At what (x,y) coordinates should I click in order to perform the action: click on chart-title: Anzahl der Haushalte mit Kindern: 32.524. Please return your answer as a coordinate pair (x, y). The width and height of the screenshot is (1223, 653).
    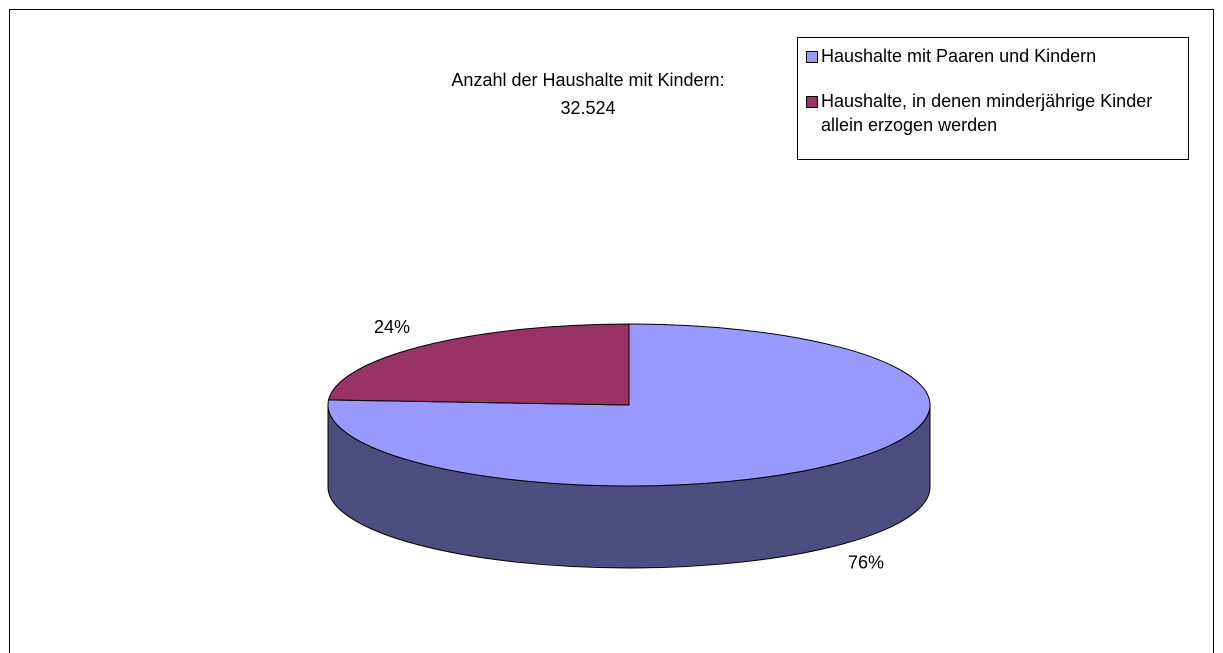
    Looking at the image, I should click on (588, 94).